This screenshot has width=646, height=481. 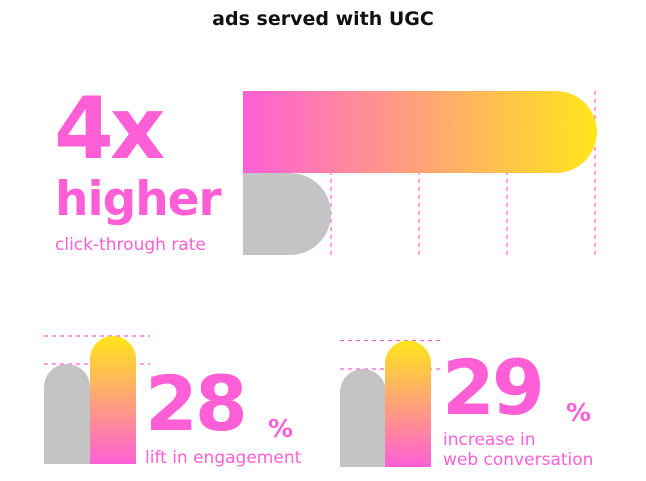 I want to click on ctr-multiplier: 4x, so click(x=109, y=129).